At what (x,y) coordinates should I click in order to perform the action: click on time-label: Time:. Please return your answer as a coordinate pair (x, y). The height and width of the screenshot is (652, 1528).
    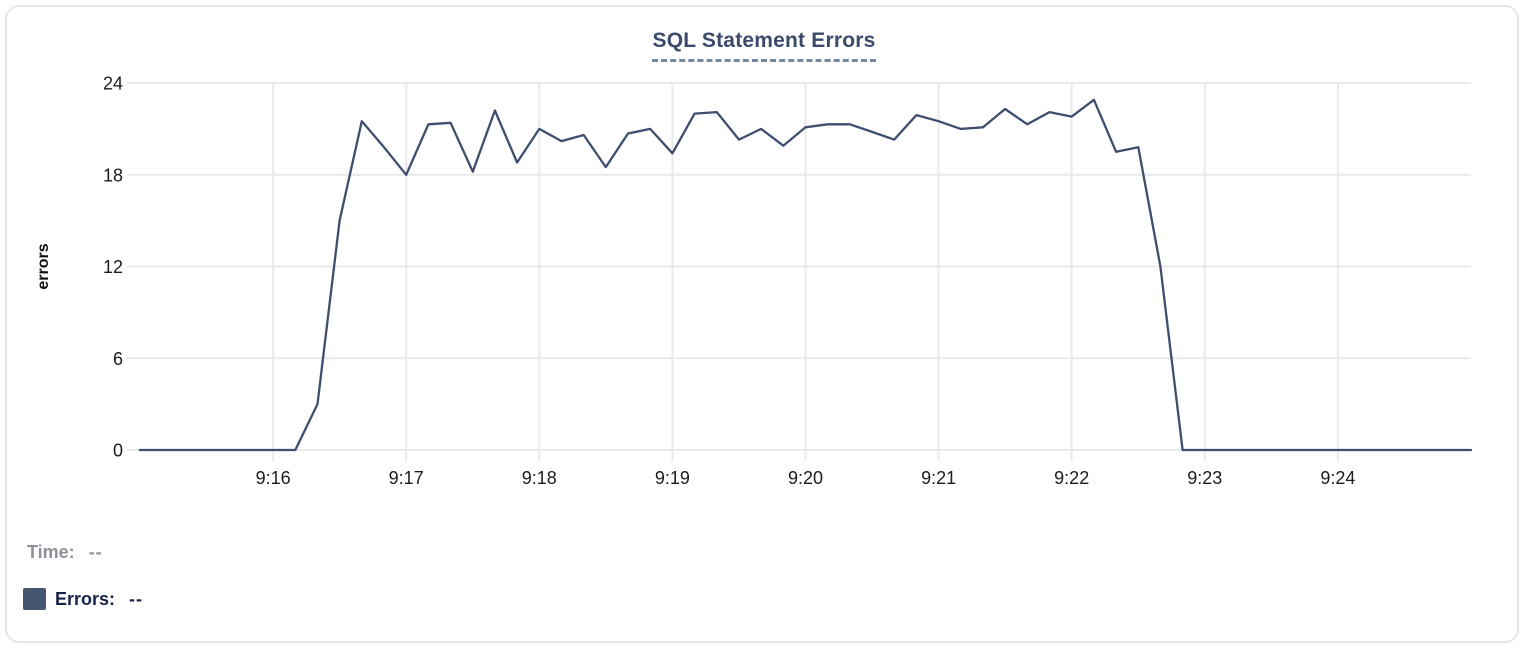
    Looking at the image, I should click on (51, 552).